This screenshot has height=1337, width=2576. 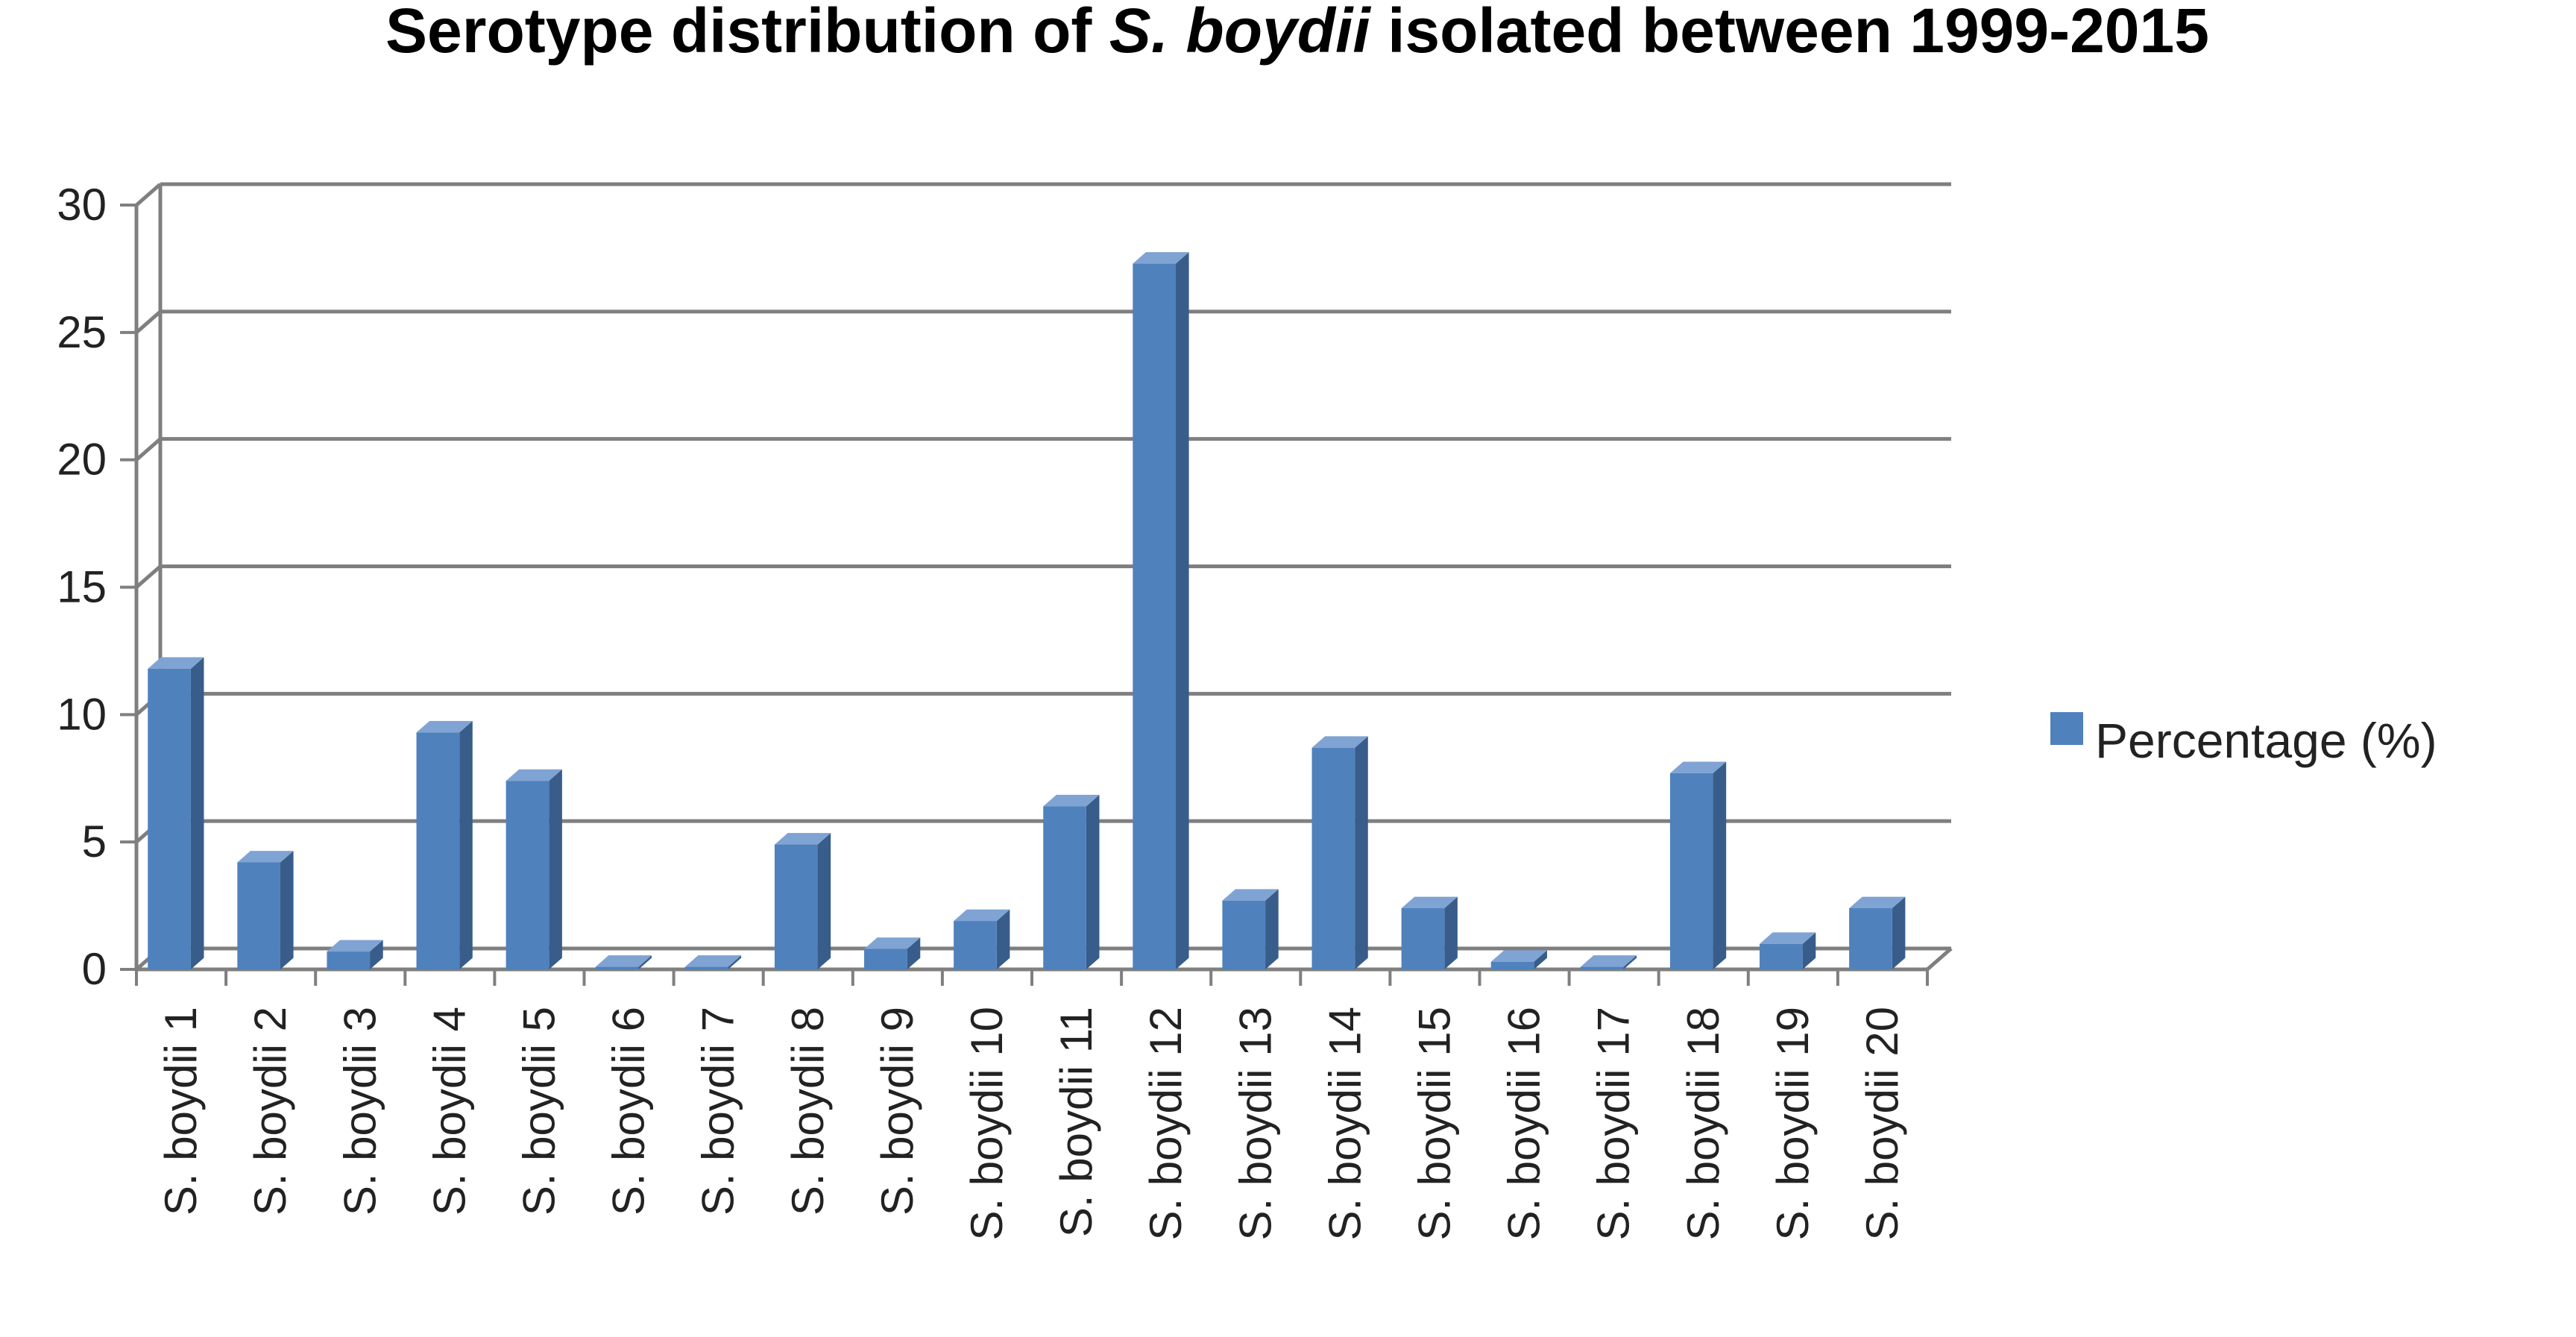 I want to click on x-tick-label: S. boydii 5, so click(x=539, y=1111).